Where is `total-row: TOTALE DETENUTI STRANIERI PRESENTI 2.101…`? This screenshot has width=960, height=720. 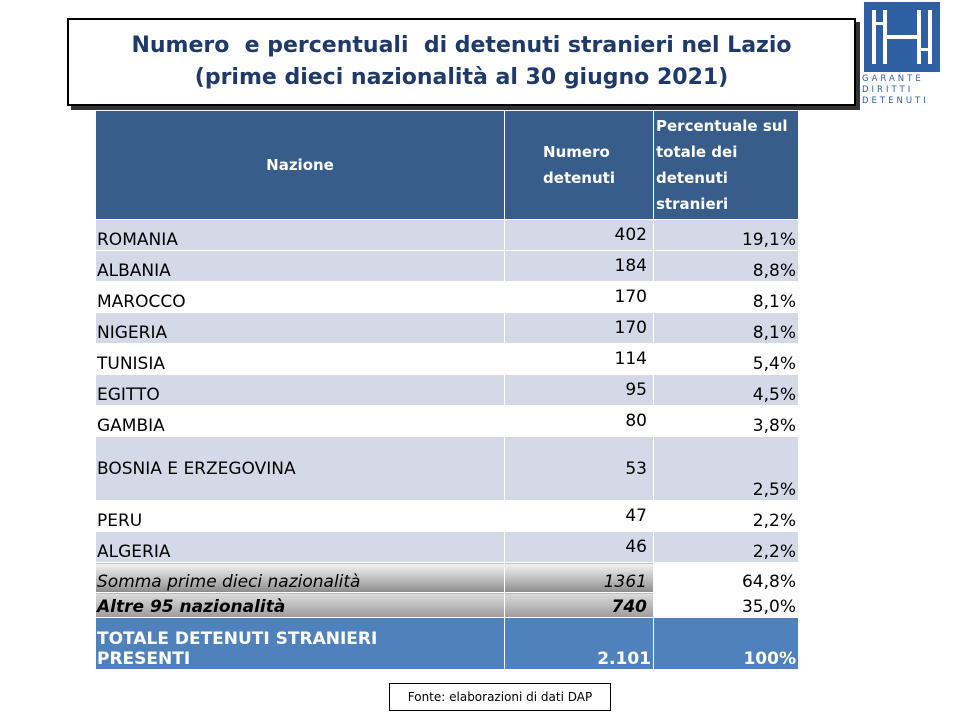
total-row: TOTALE DETENUTI STRANIERI PRESENTI 2.101… is located at coordinates (447, 643).